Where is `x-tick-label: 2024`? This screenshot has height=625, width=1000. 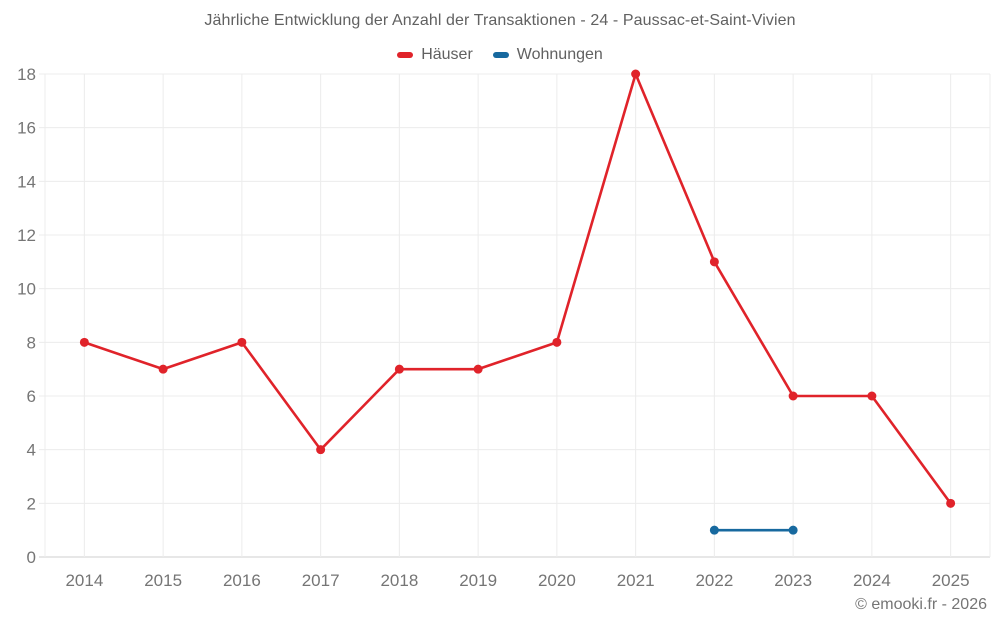 x-tick-label: 2024 is located at coordinates (872, 580).